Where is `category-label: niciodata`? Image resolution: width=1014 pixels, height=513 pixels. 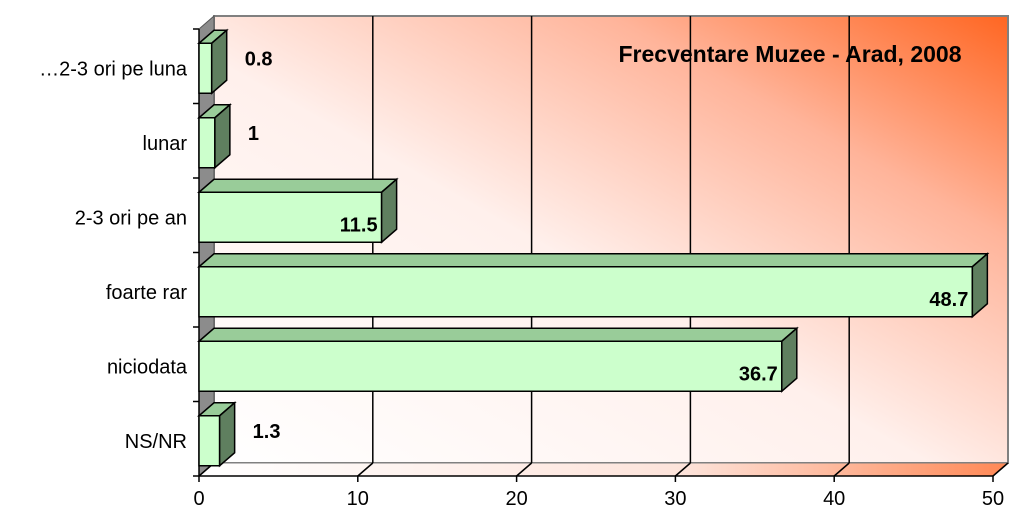
category-label: niciodata is located at coordinates (147, 367).